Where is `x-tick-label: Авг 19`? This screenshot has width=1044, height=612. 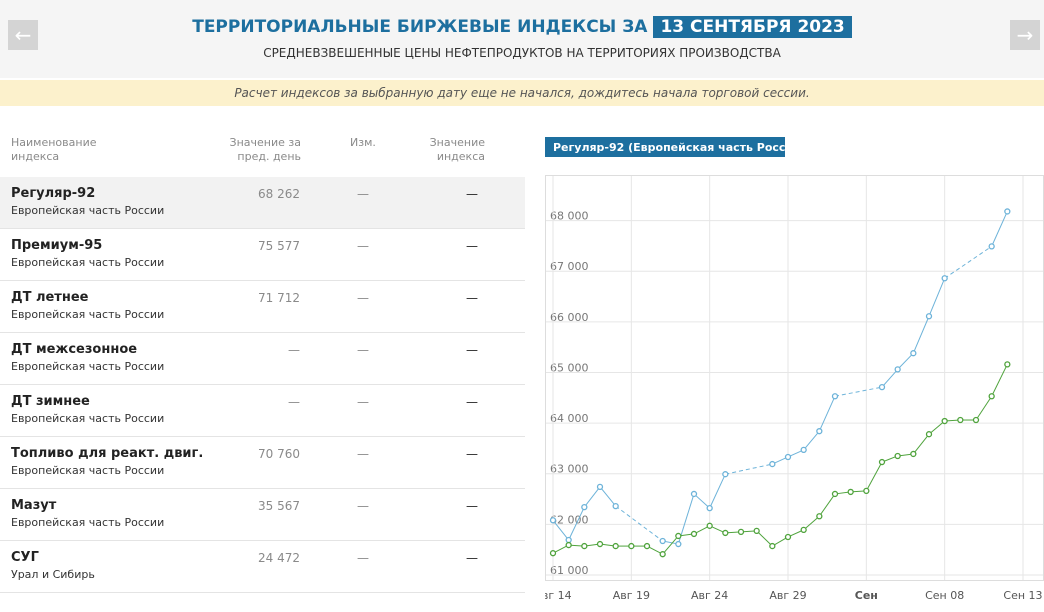 x-tick-label: Авг 19 is located at coordinates (631, 595).